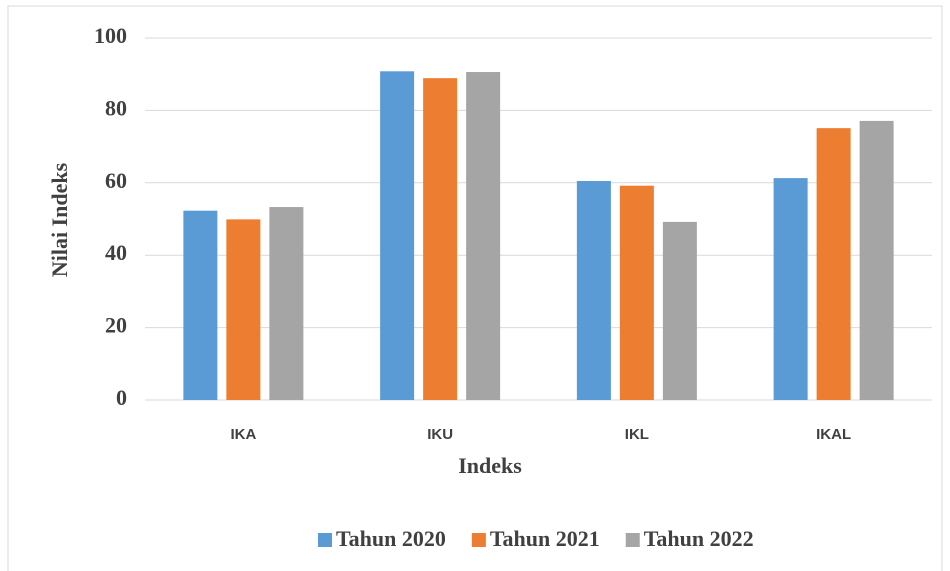 This screenshot has width=950, height=571. I want to click on x-tick-label: IKL, so click(637, 434).